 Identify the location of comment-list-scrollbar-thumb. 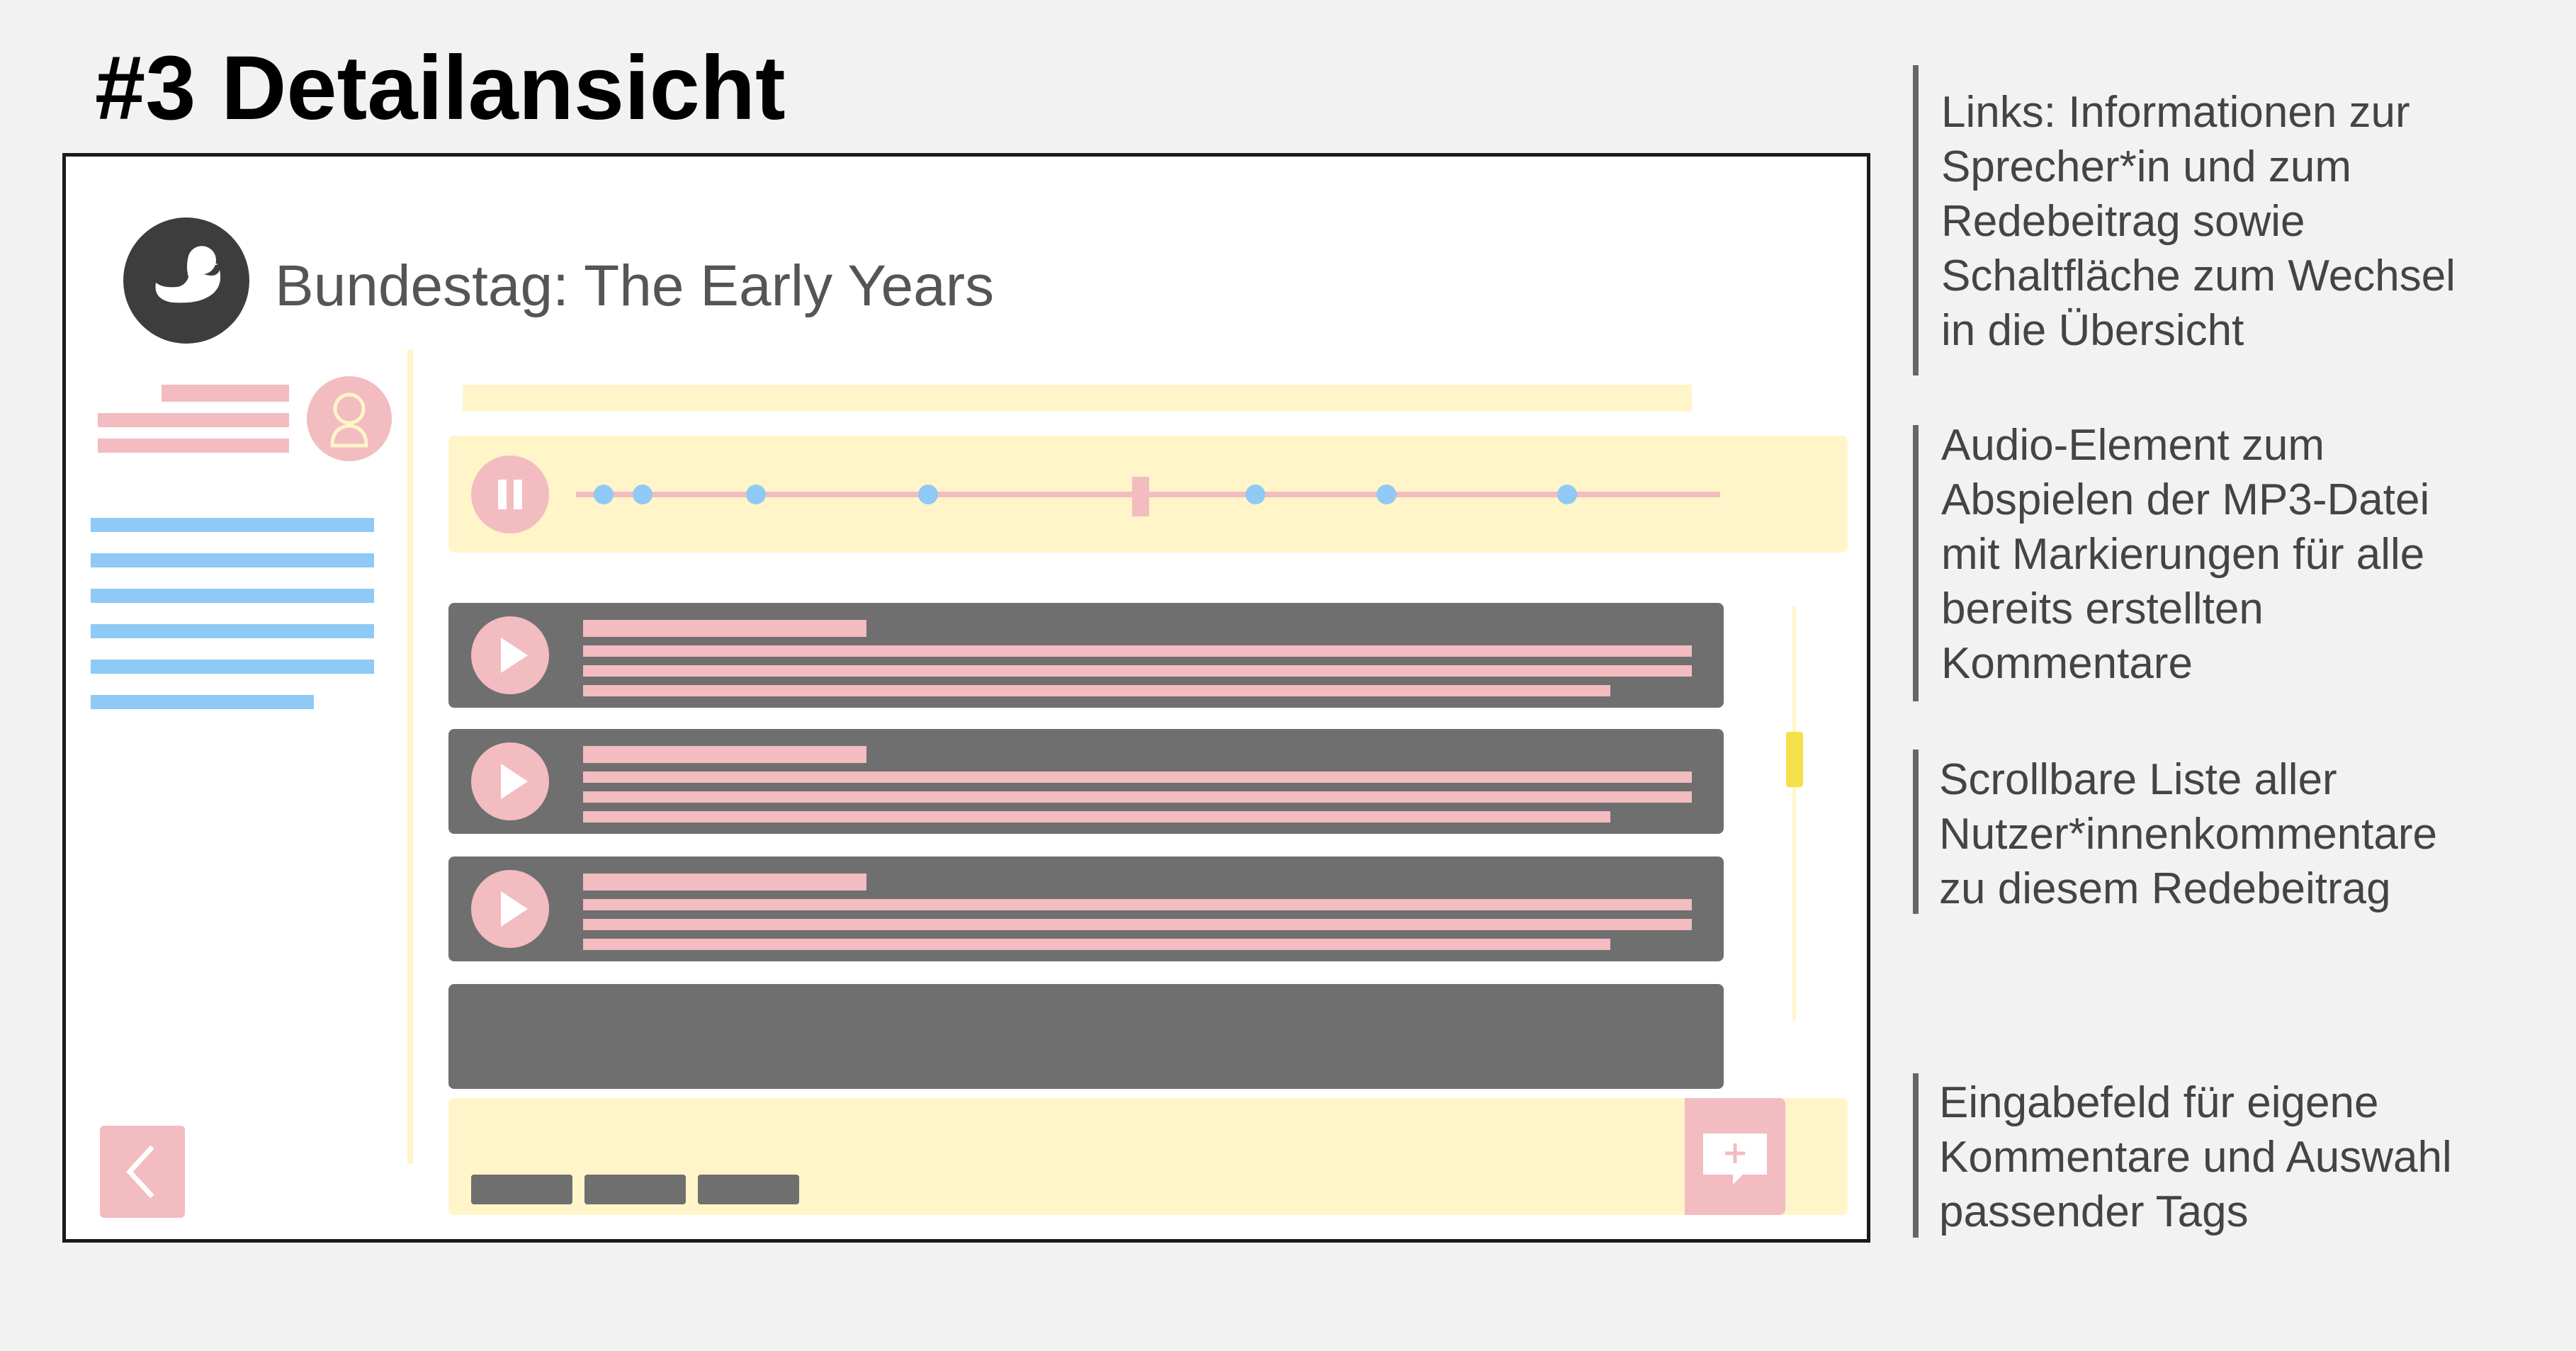
(1794, 760).